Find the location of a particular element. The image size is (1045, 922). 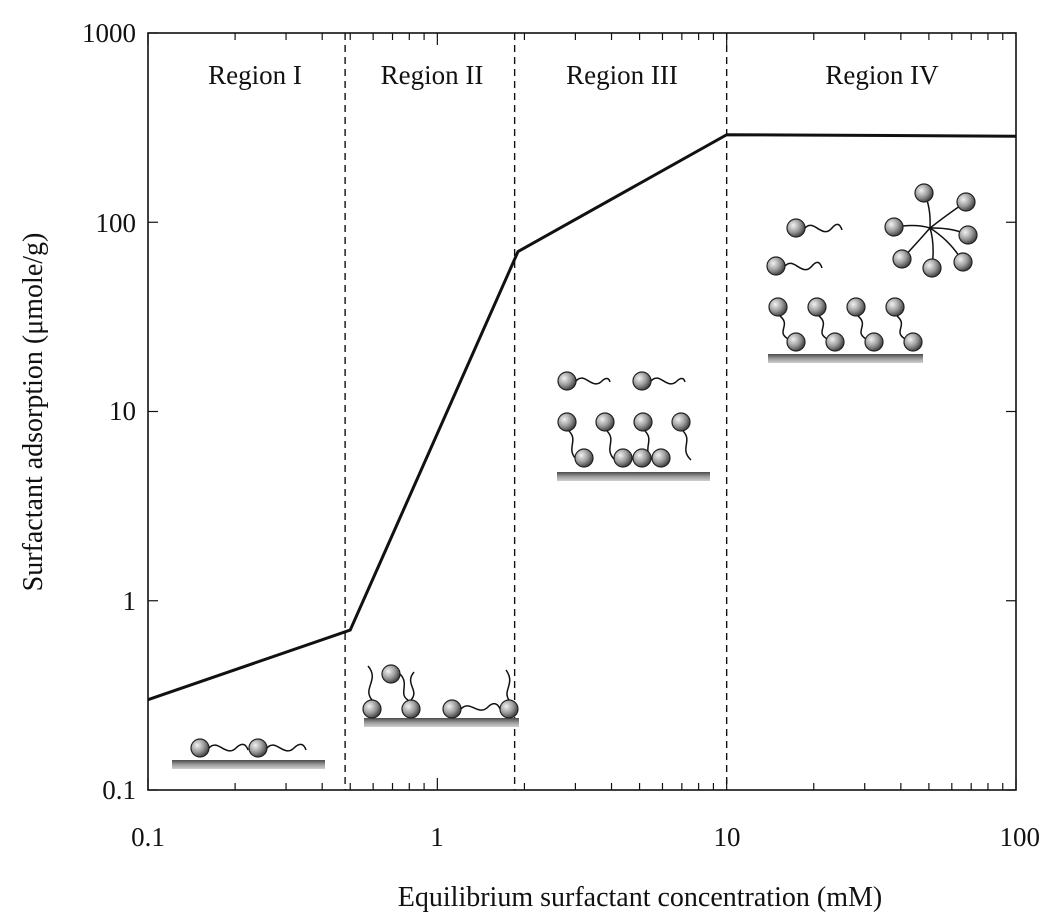

region-label-3: Region III is located at coordinates (622, 75).